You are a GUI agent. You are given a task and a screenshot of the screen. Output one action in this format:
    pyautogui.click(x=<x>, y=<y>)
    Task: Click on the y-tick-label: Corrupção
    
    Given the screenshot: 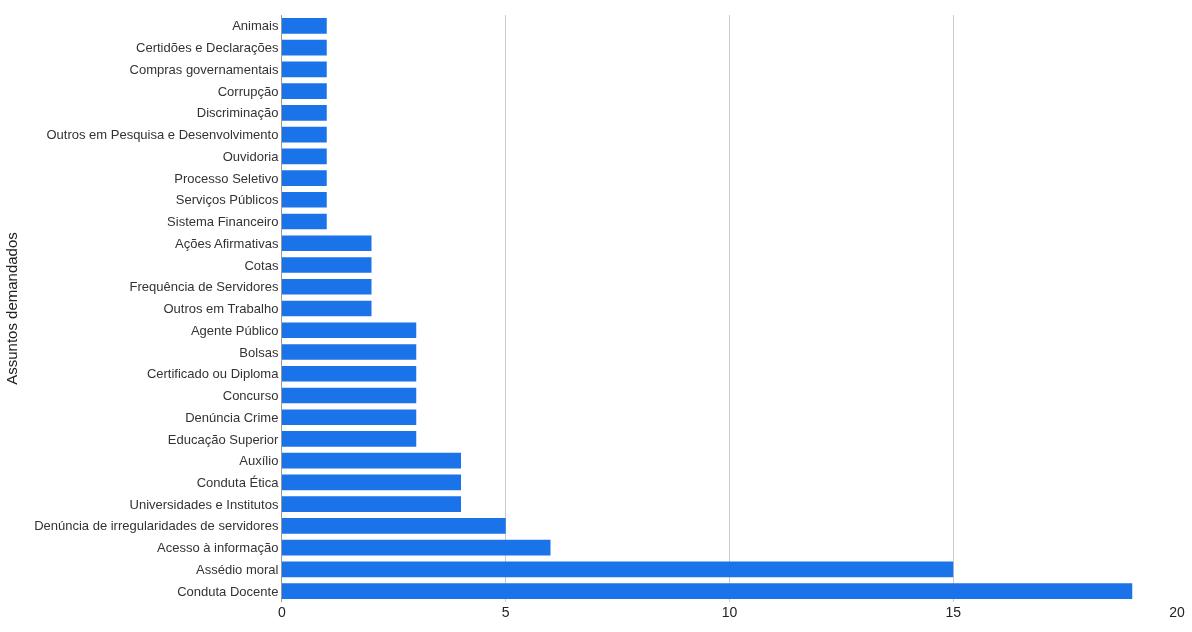 What is the action you would take?
    pyautogui.click(x=248, y=91)
    